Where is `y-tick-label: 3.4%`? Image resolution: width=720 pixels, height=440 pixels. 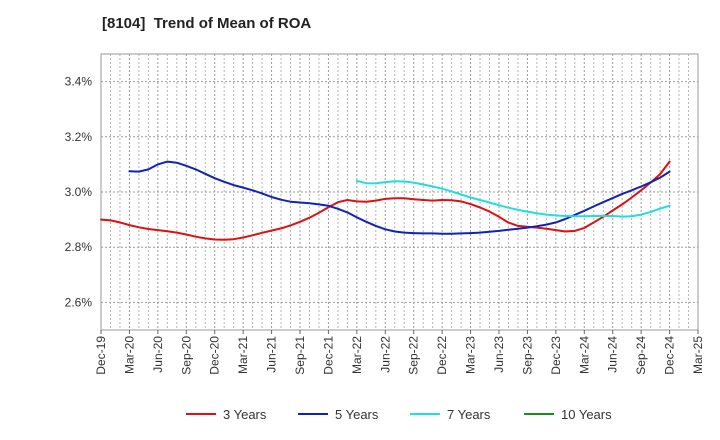
y-tick-label: 3.4% is located at coordinates (79, 82).